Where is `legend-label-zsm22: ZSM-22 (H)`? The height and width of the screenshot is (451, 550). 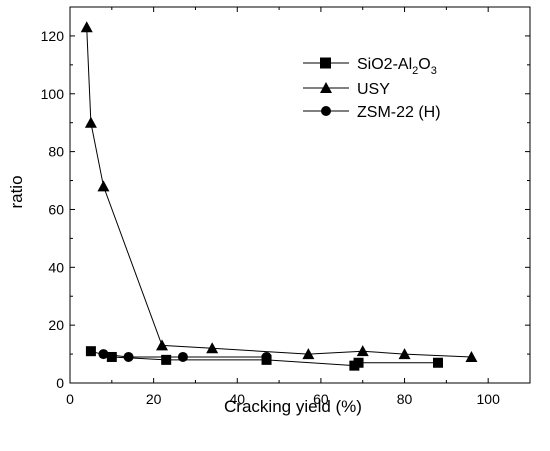 legend-label-zsm22: ZSM-22 (H) is located at coordinates (399, 112).